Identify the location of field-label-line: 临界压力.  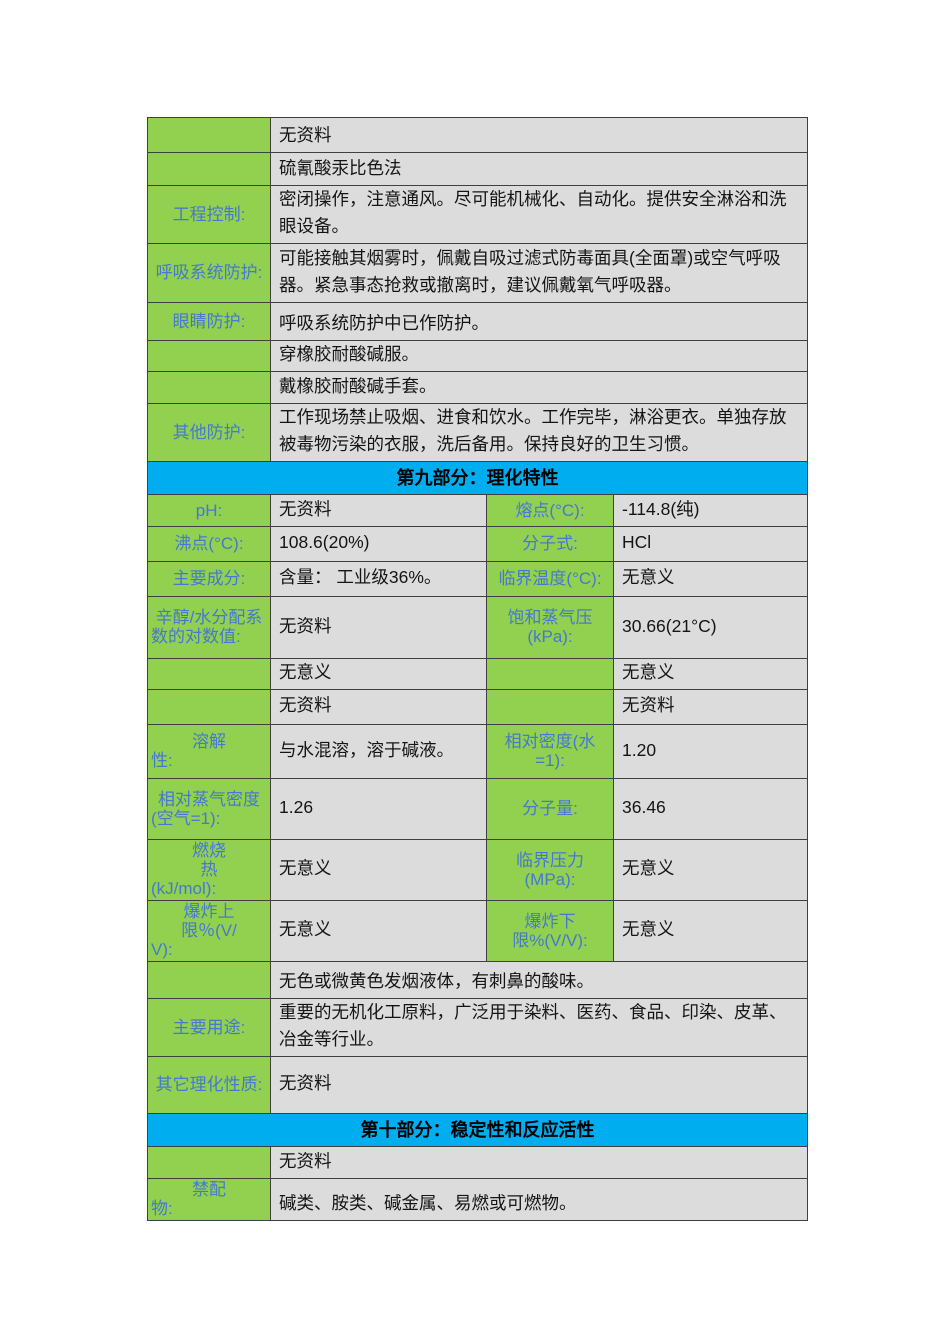
(550, 860).